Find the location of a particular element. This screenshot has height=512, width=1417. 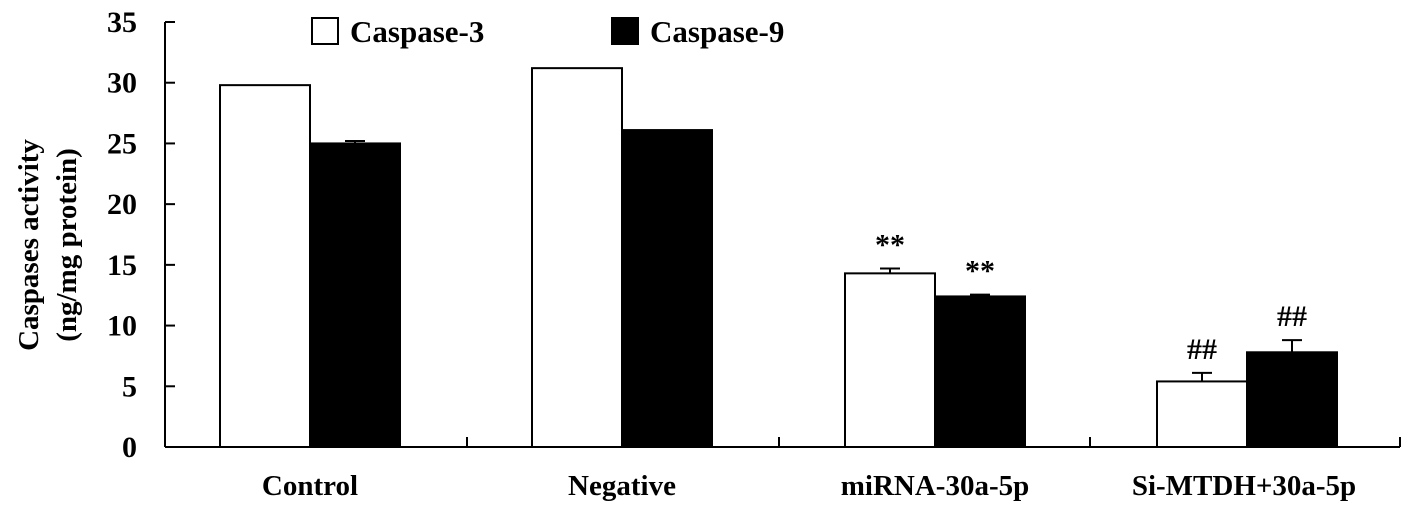

y-tick-label: 25 is located at coordinates (122, 143).